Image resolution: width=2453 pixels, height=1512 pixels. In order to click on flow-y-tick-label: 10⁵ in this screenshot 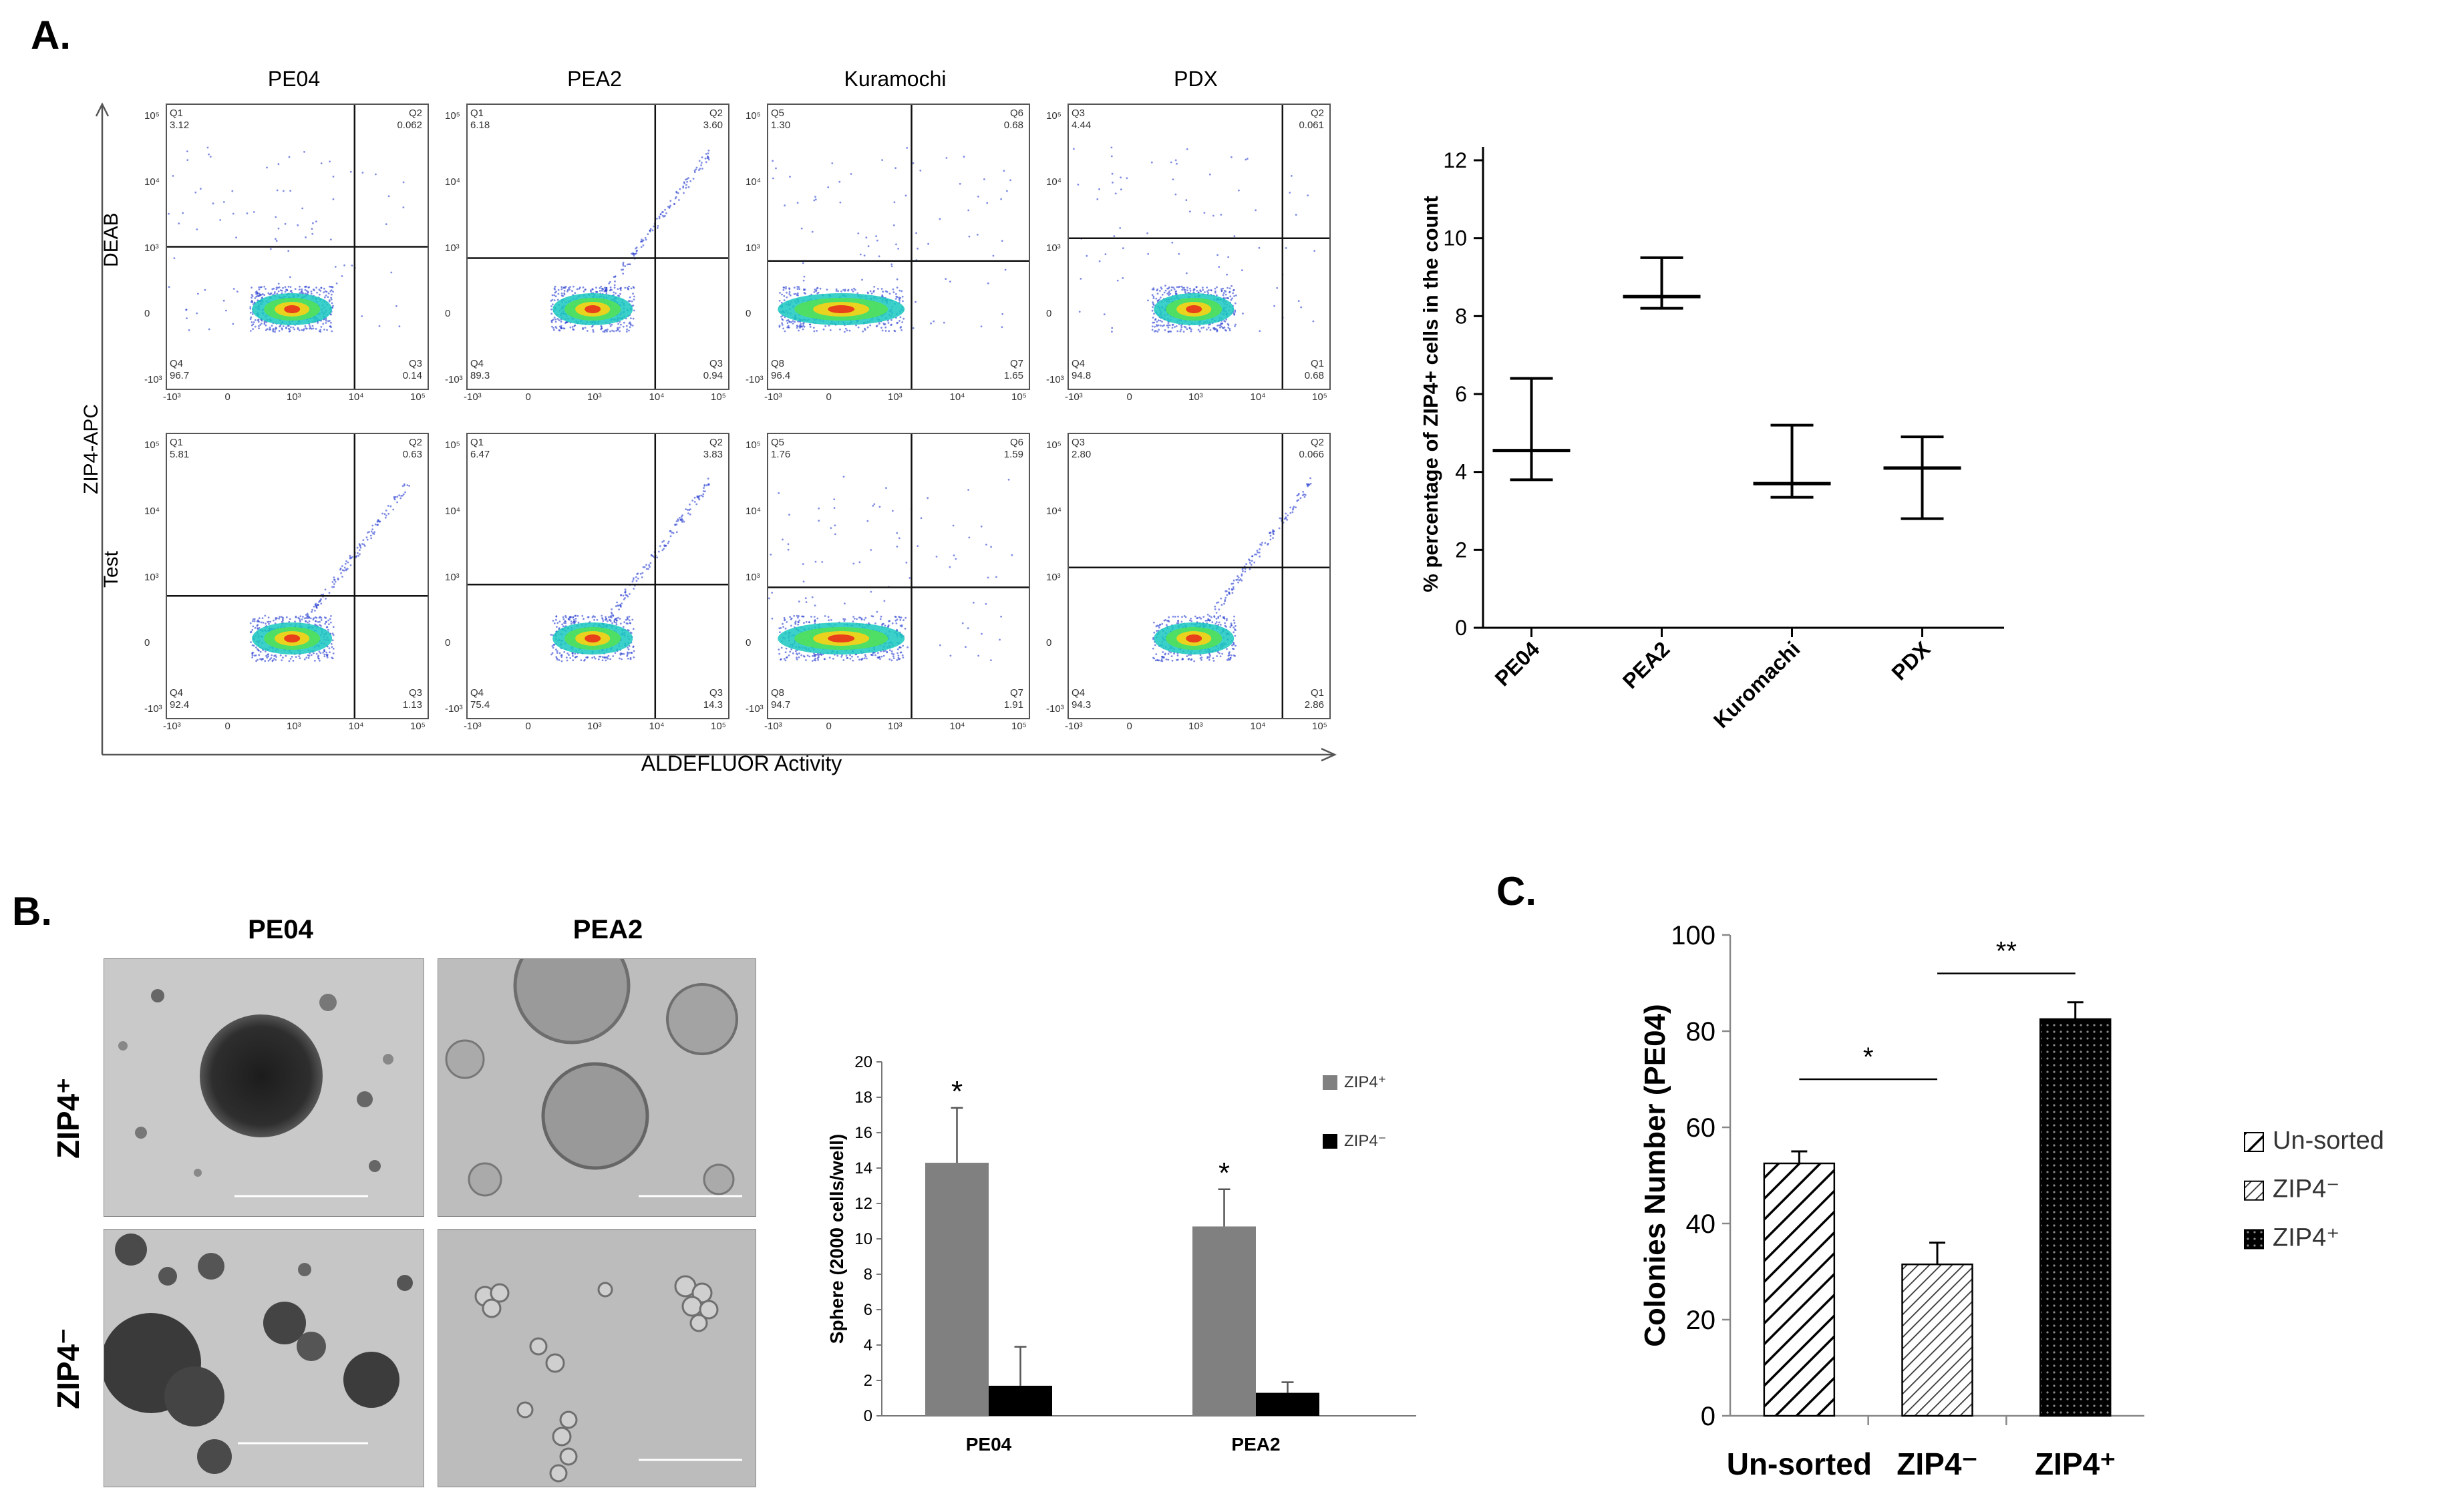, I will do `click(1053, 445)`.